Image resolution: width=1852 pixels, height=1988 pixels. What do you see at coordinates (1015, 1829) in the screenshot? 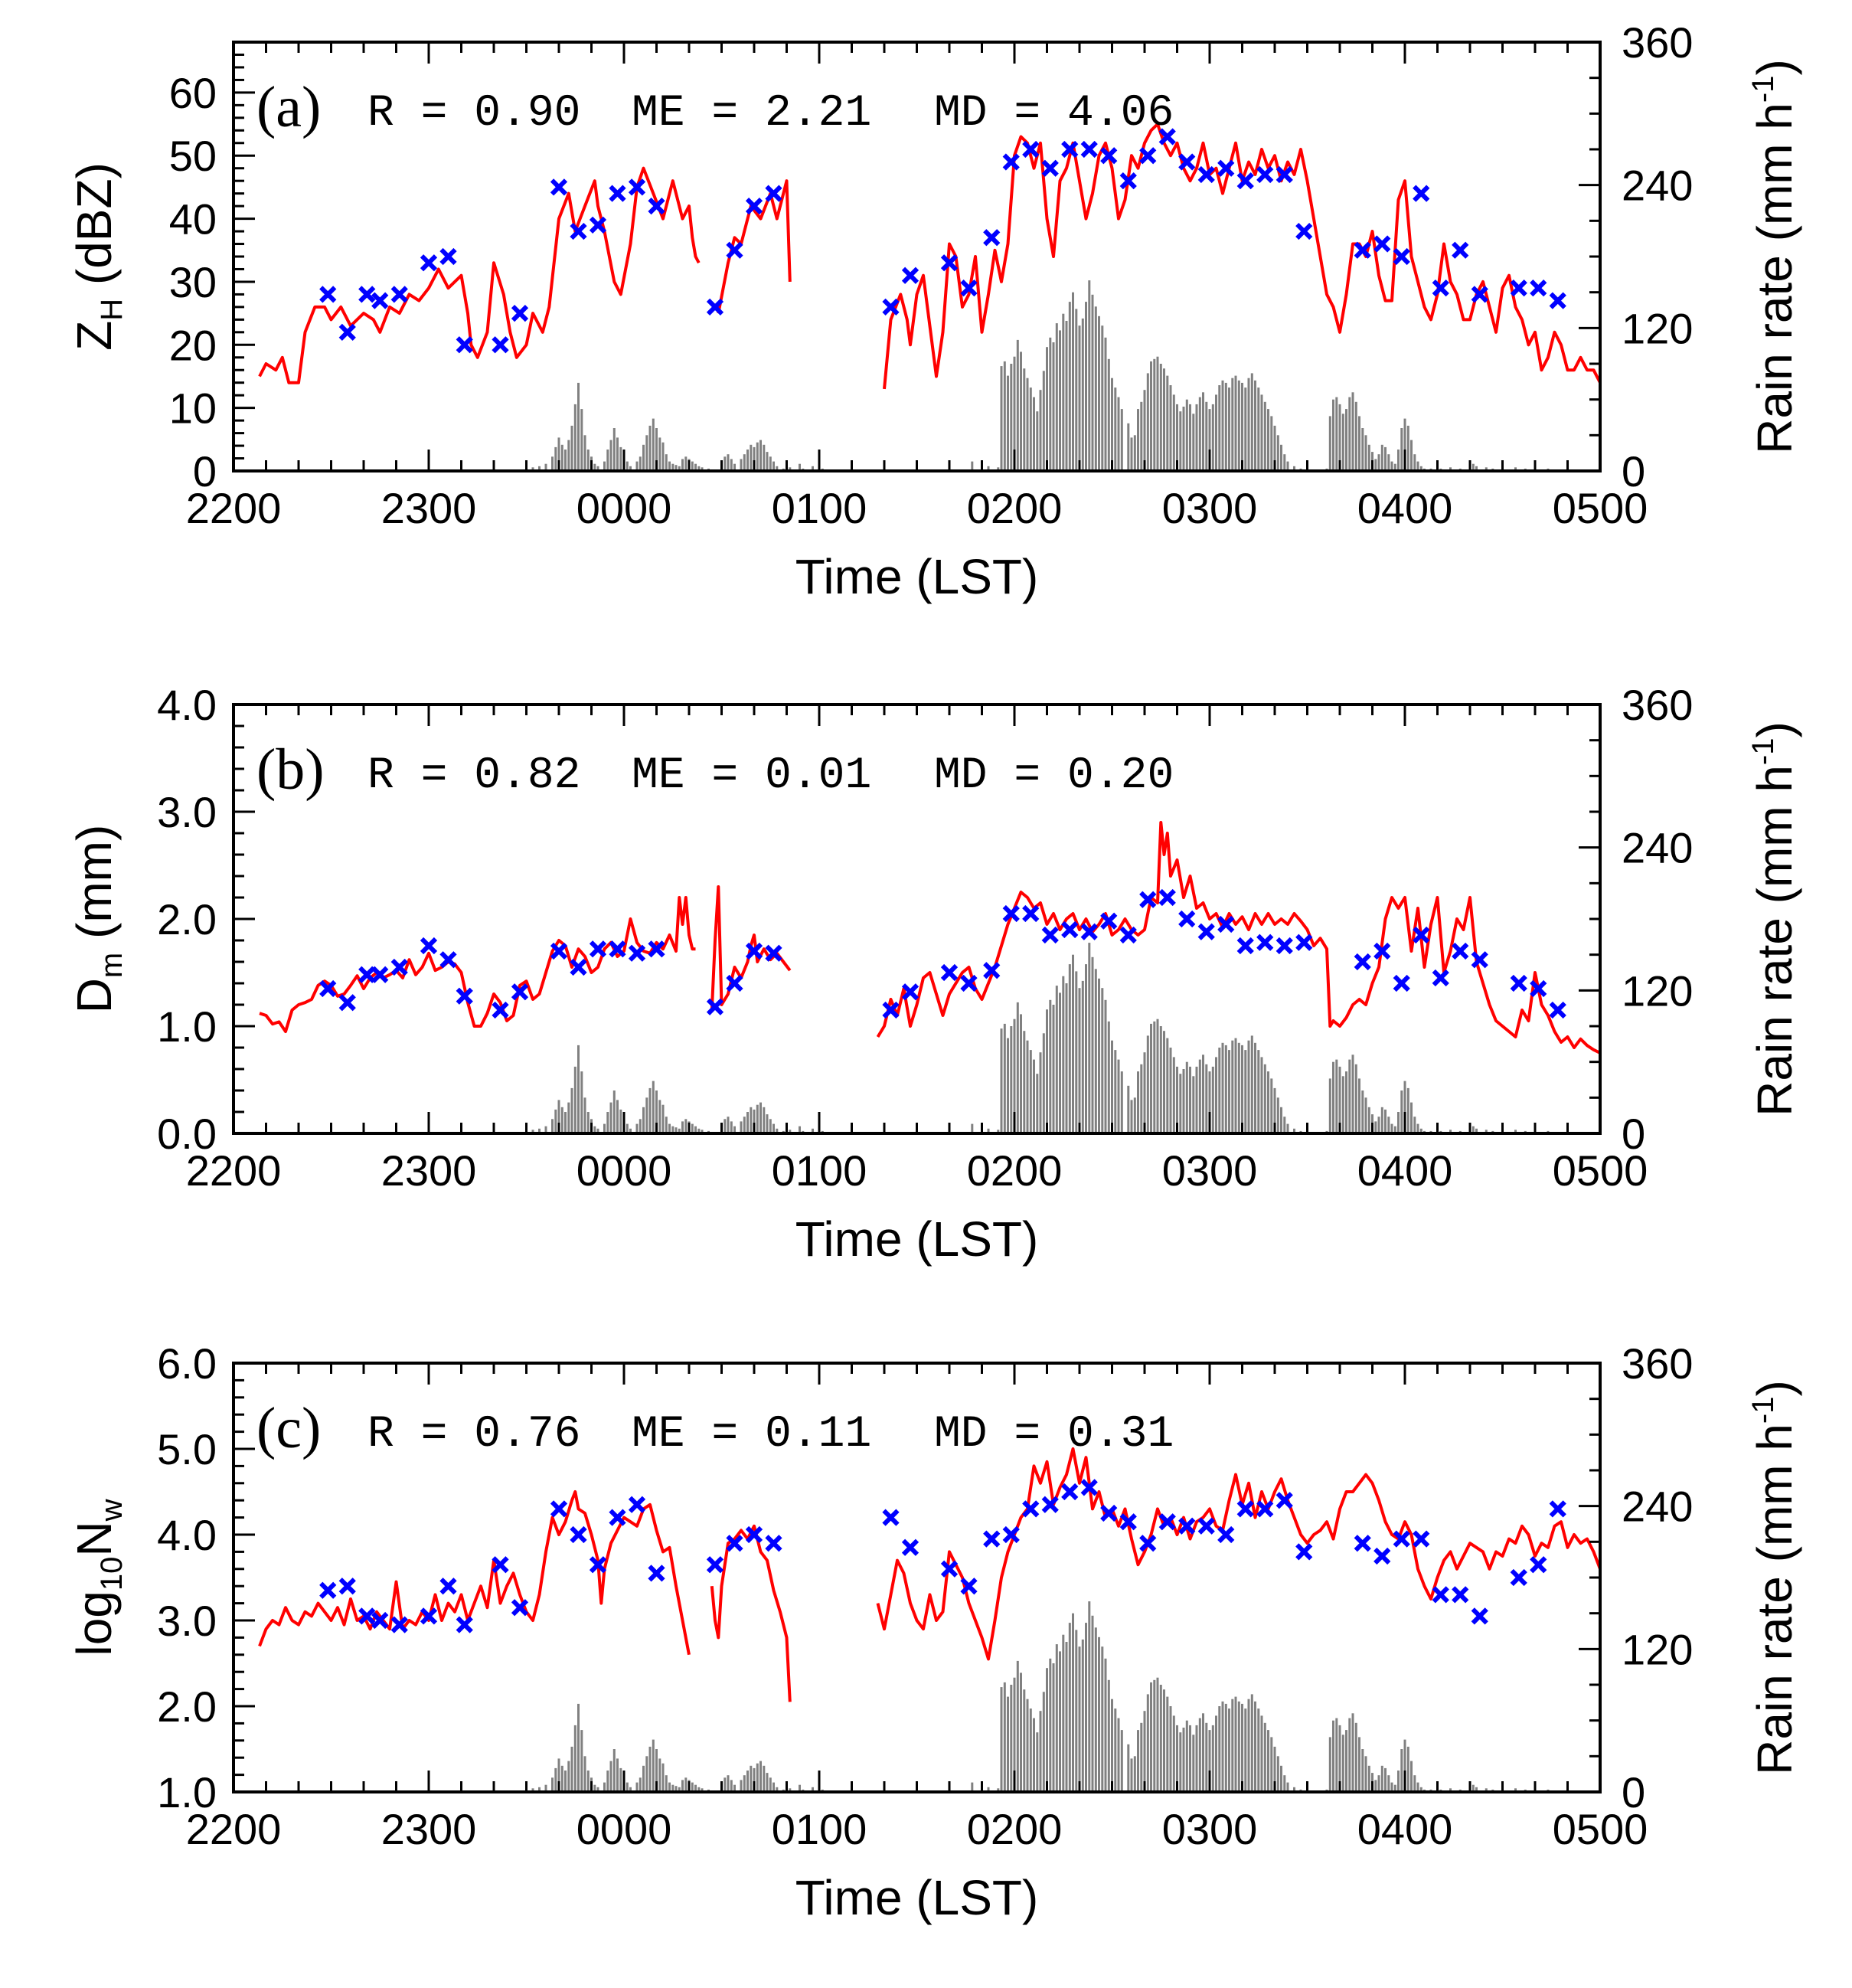
I see `x-tick-label: 0200` at bounding box center [1015, 1829].